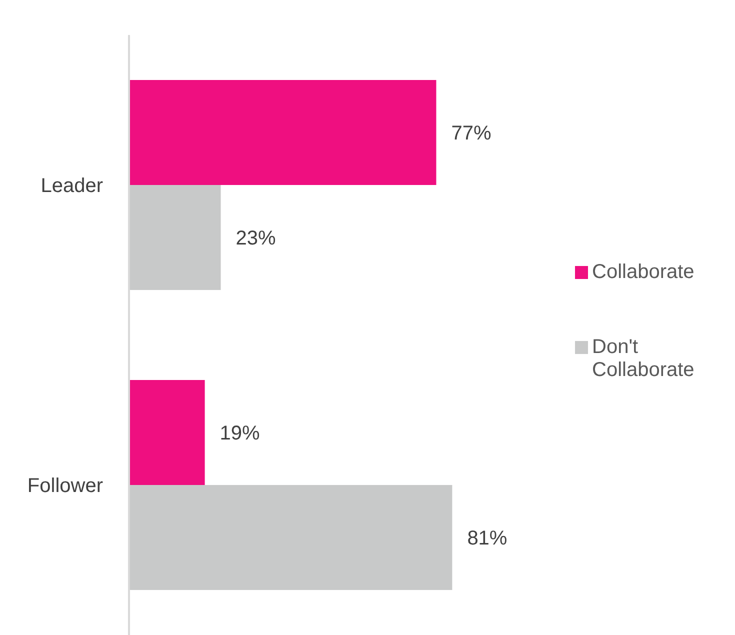 Image resolution: width=735 pixels, height=635 pixels. Describe the element at coordinates (643, 272) in the screenshot. I see `legend-label: Collaborate` at that location.